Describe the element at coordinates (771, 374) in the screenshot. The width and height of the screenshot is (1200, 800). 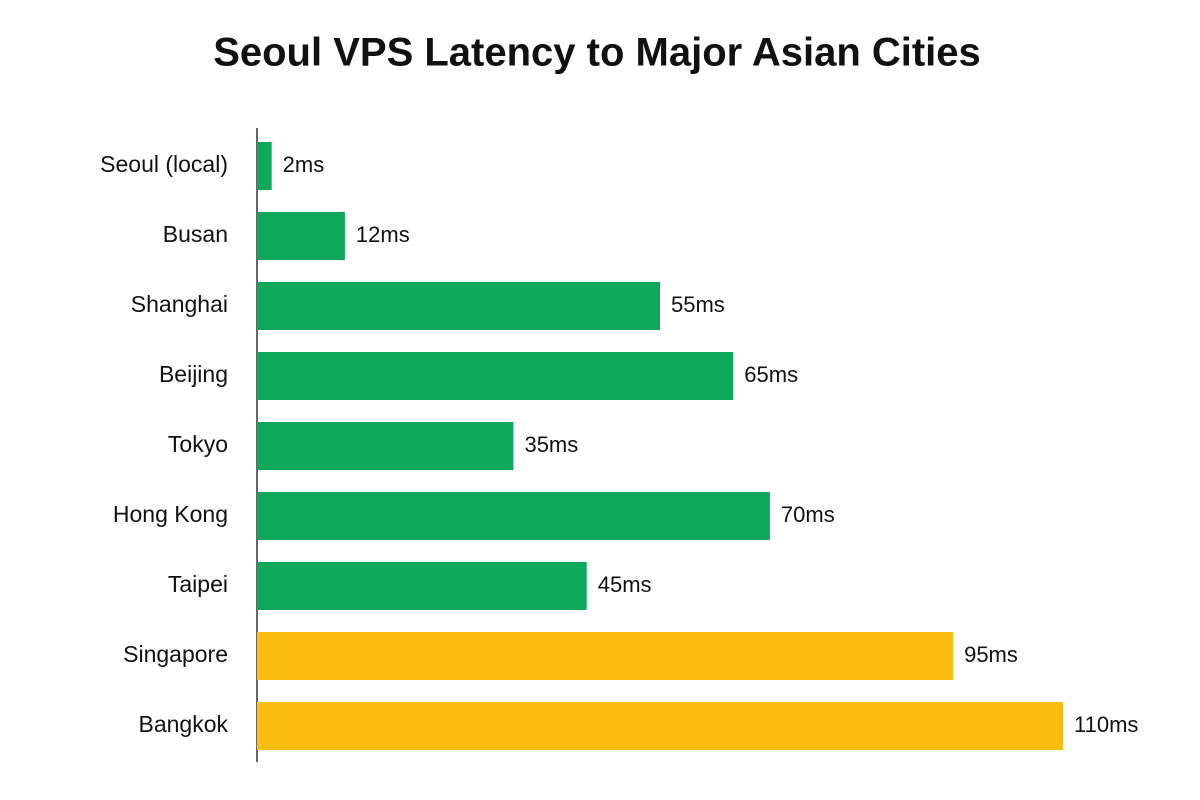
I see `value-label: 65ms` at that location.